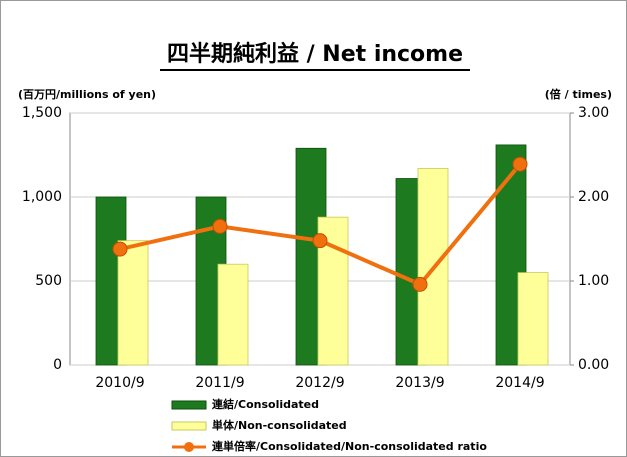 This screenshot has width=627, height=457. What do you see at coordinates (279, 425) in the screenshot?
I see `legend-label: 単体/Non-consolidated` at bounding box center [279, 425].